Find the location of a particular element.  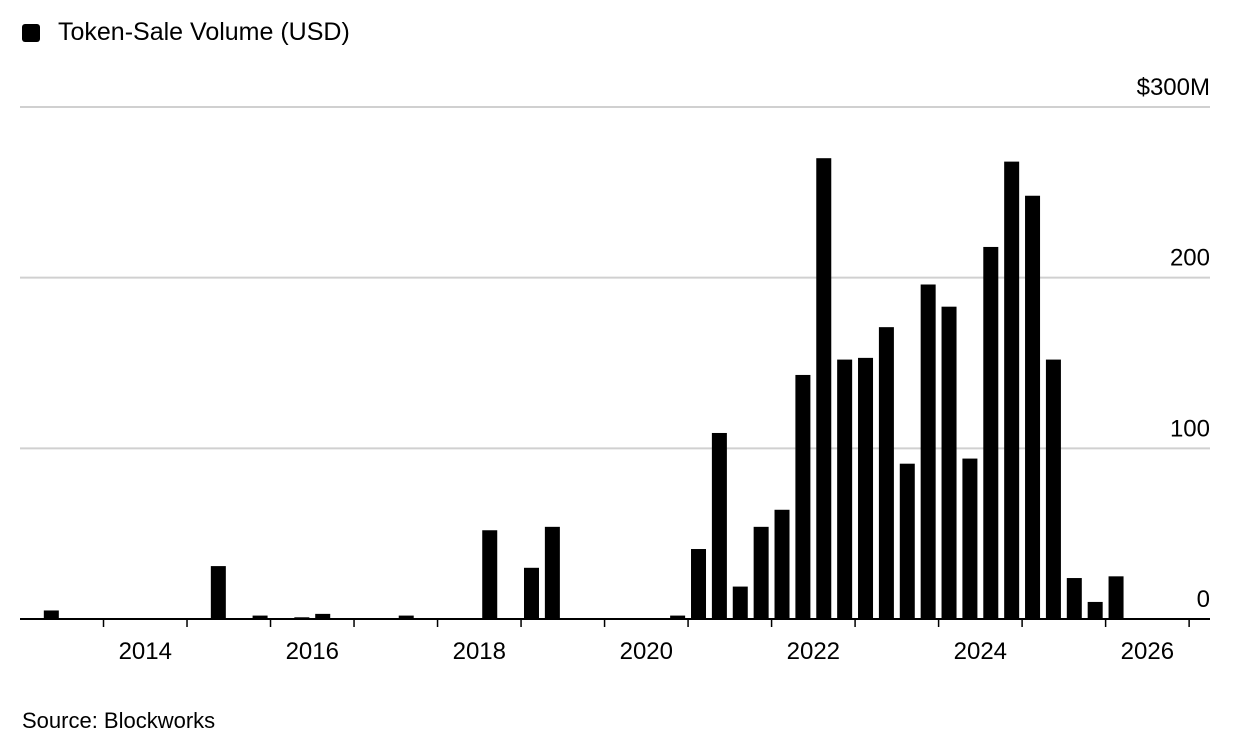

legend-swatch is located at coordinates (31, 32).